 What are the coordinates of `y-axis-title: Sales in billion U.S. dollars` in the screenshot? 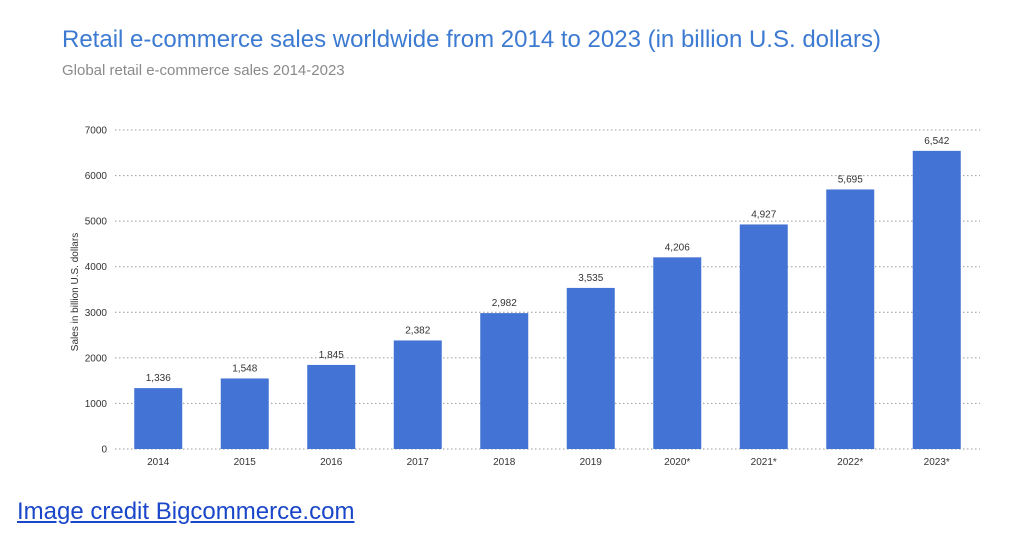 It's located at (75, 292).